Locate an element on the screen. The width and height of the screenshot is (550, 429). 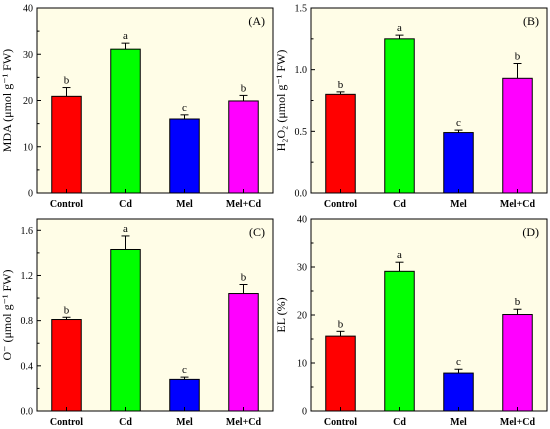
y-tick-label: 1.6 is located at coordinates (27, 231).